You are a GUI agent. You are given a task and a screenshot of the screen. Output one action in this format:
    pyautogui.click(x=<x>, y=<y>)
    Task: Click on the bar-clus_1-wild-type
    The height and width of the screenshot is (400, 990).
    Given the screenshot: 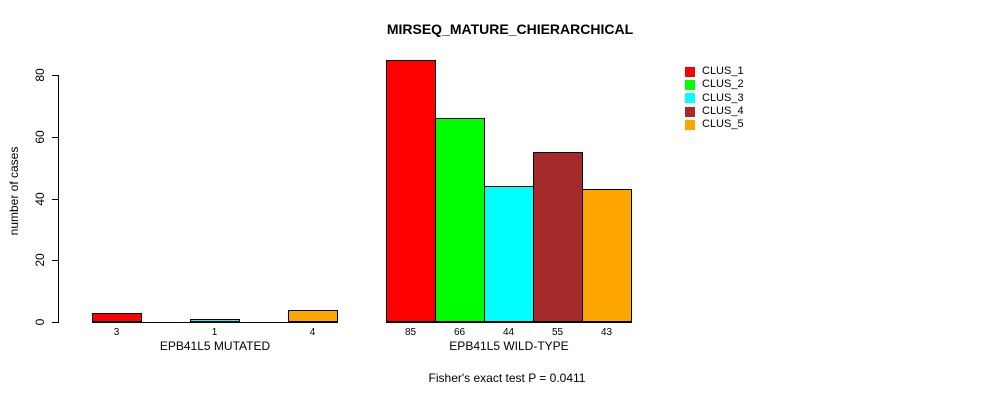 What is the action you would take?
    pyautogui.click(x=411, y=191)
    